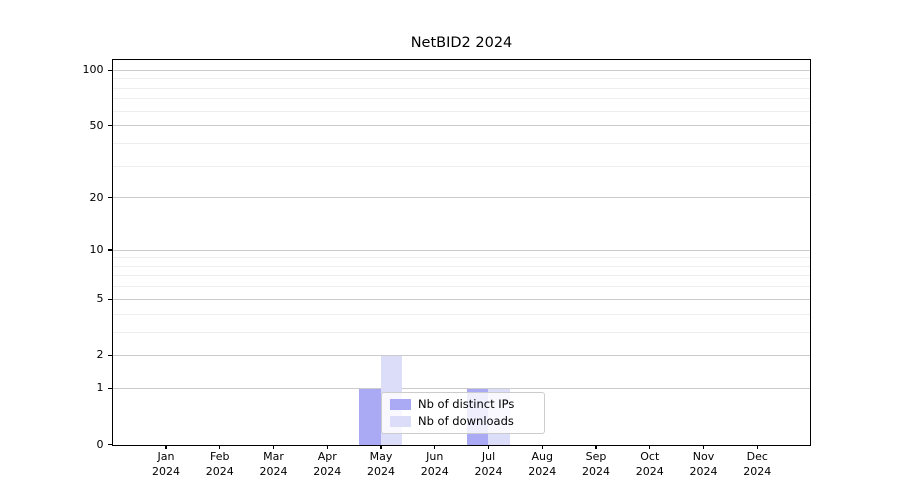 This screenshot has height=500, width=900. What do you see at coordinates (400, 421) in the screenshot?
I see `legend-swatch-downloads` at bounding box center [400, 421].